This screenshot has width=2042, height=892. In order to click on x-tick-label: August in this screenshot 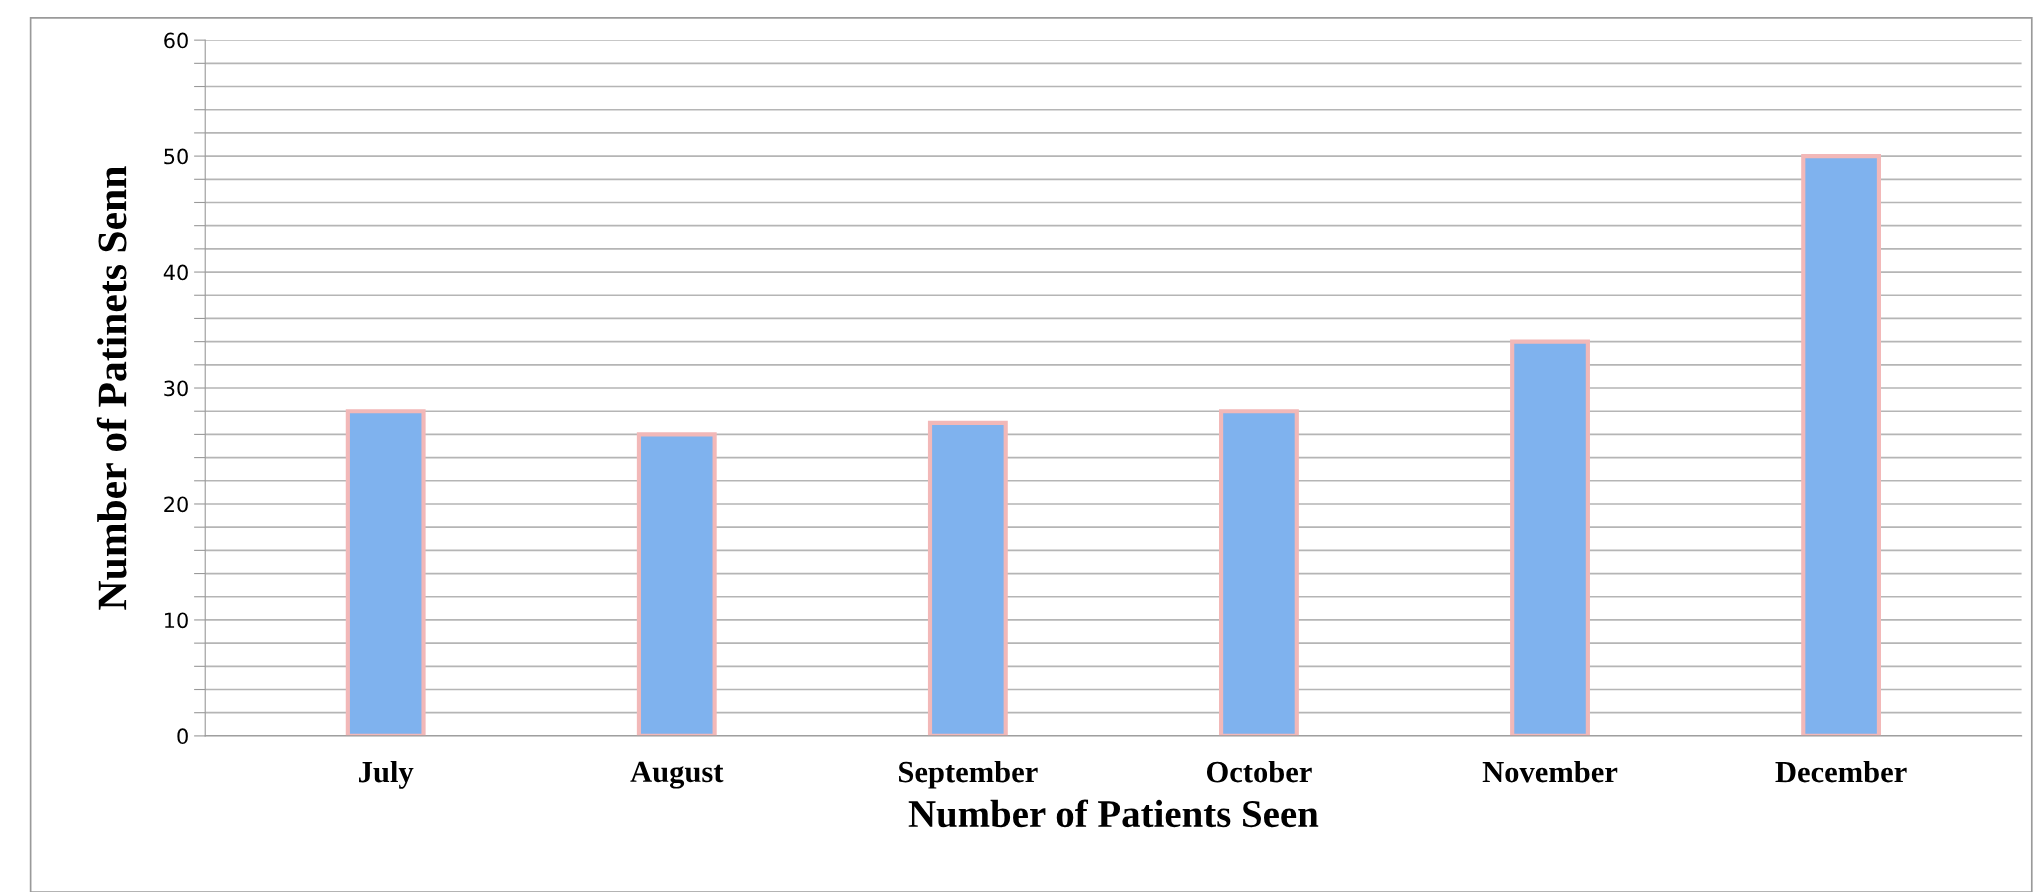, I will do `click(677, 775)`.